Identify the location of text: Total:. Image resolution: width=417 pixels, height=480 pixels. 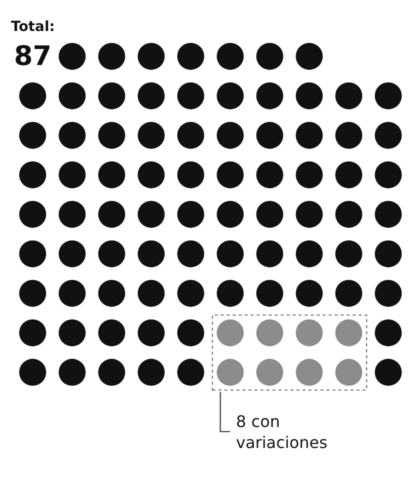
(33, 27).